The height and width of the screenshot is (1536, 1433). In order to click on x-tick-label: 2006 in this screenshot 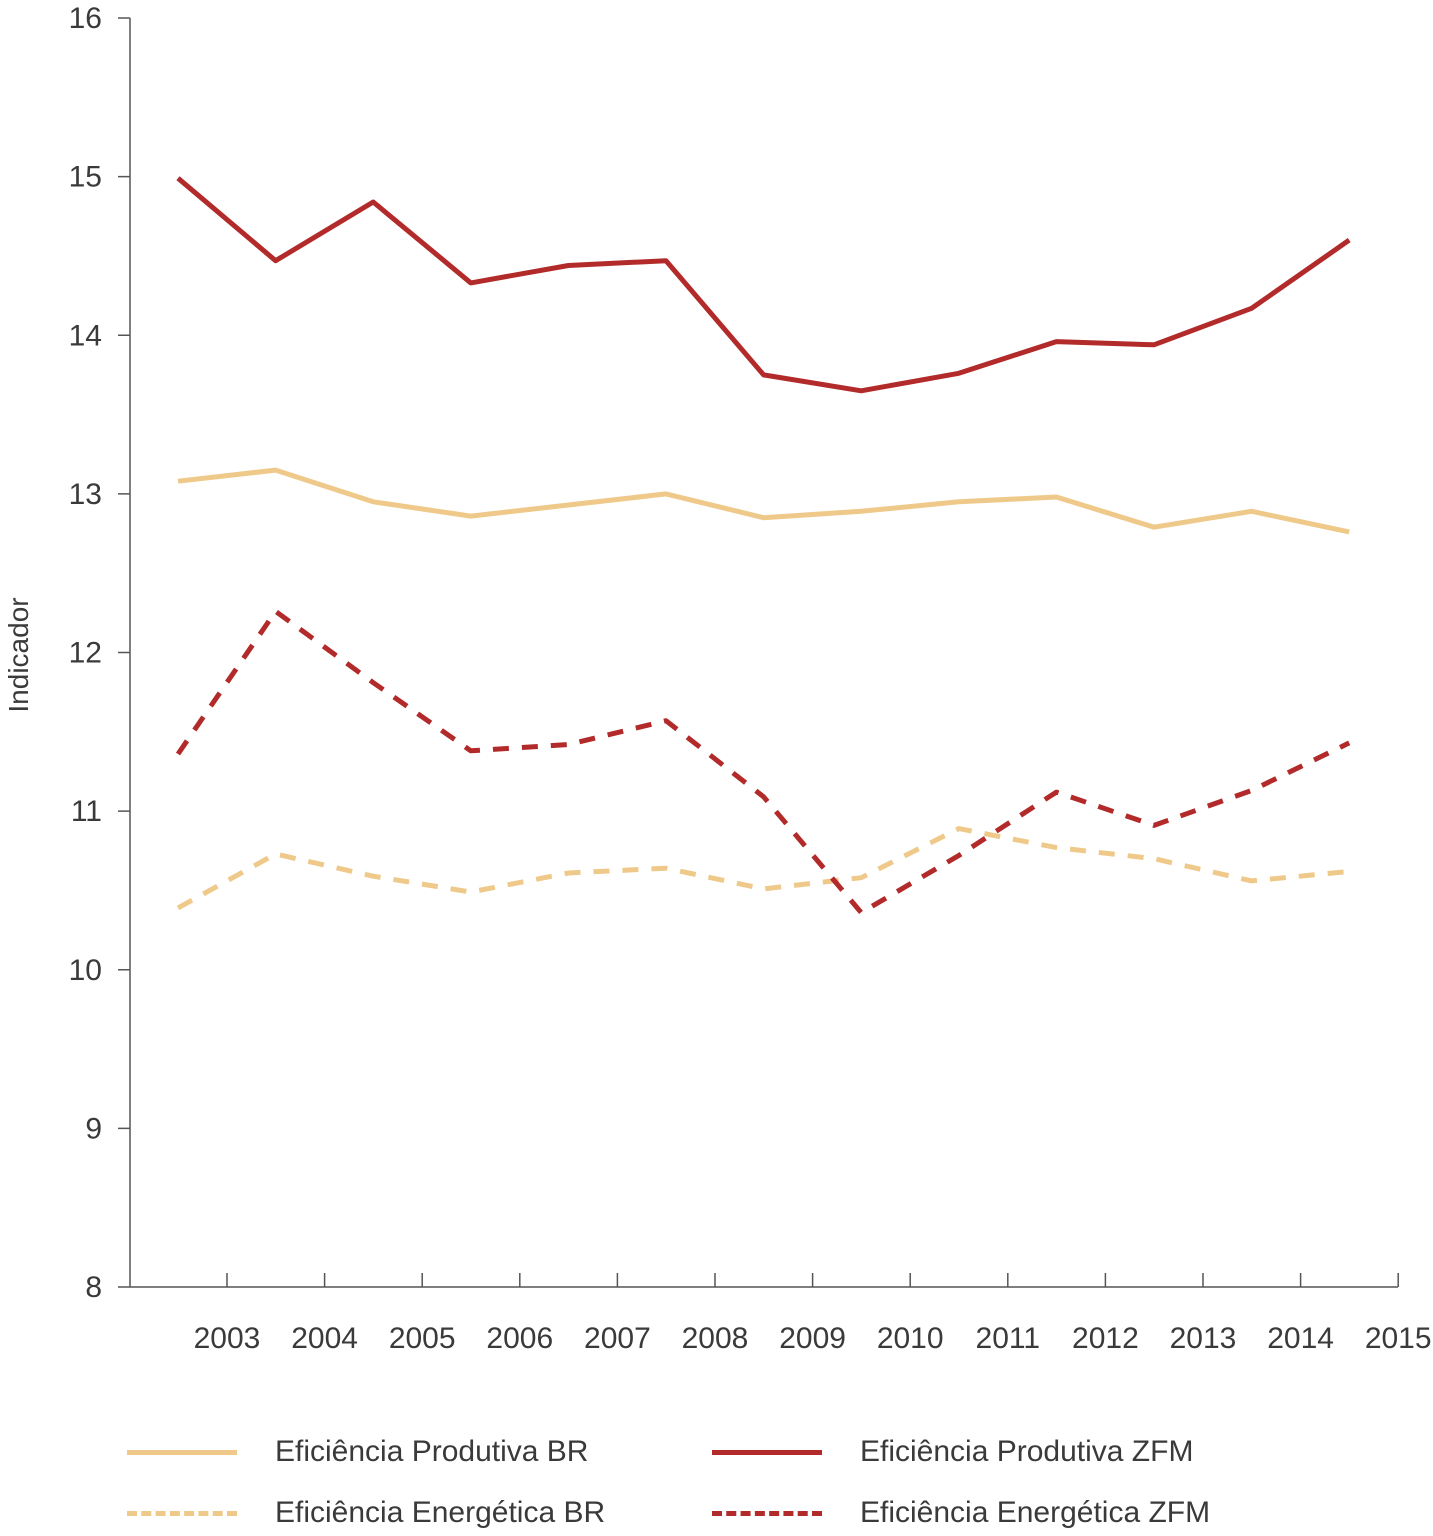, I will do `click(519, 1338)`.